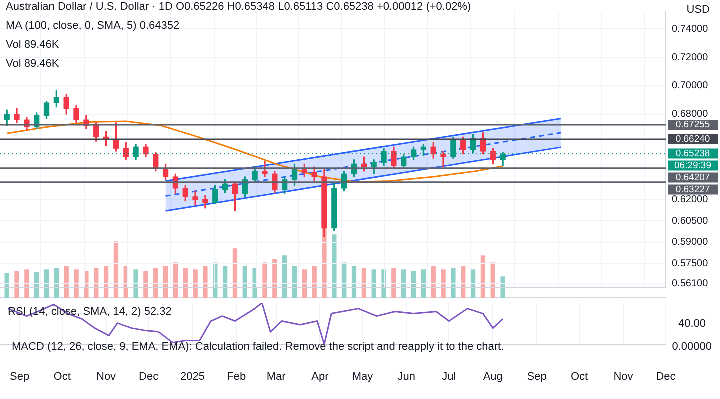 This screenshot has height=399, width=720. I want to click on y-tick-label: 0.74000, so click(690, 29).